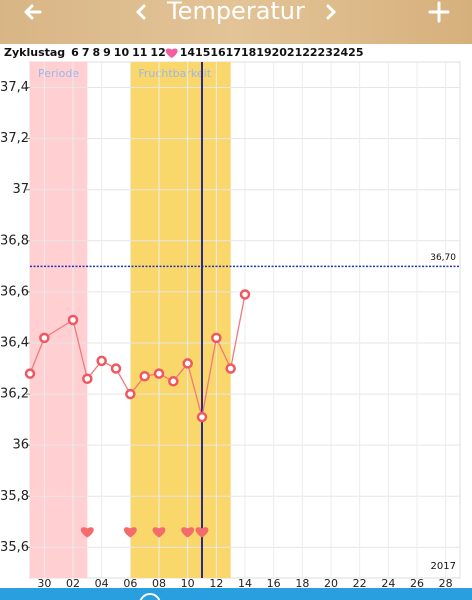 This screenshot has height=600, width=472. Describe the element at coordinates (202, 52) in the screenshot. I see `cycle-day: 15` at that location.